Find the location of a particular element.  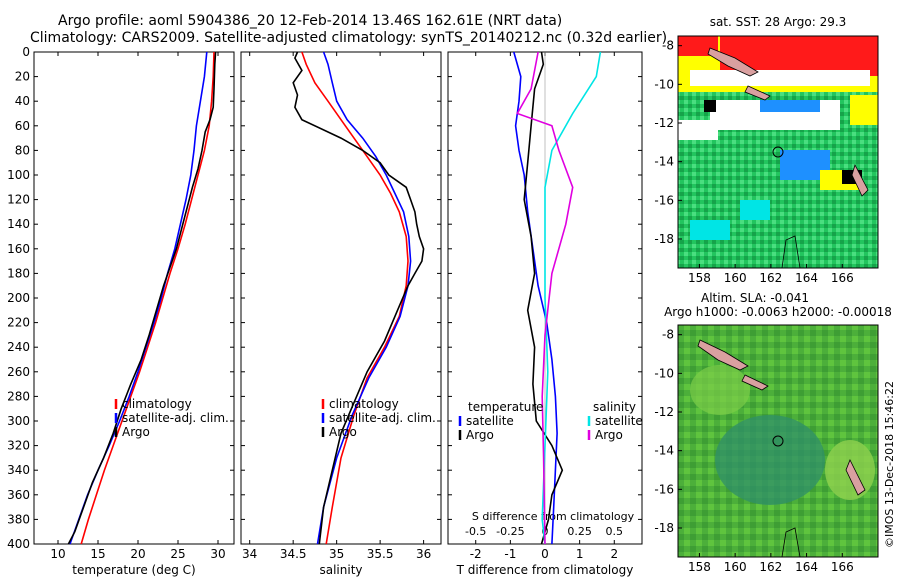

y-tick-label: 380 is located at coordinates (18, 519).